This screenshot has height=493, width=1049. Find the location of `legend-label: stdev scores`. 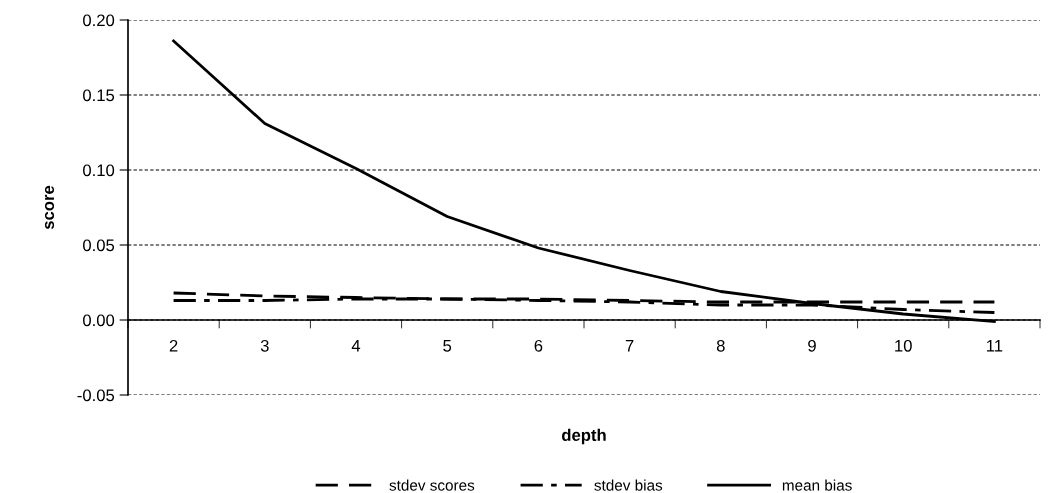

legend-label: stdev scores is located at coordinates (432, 485).